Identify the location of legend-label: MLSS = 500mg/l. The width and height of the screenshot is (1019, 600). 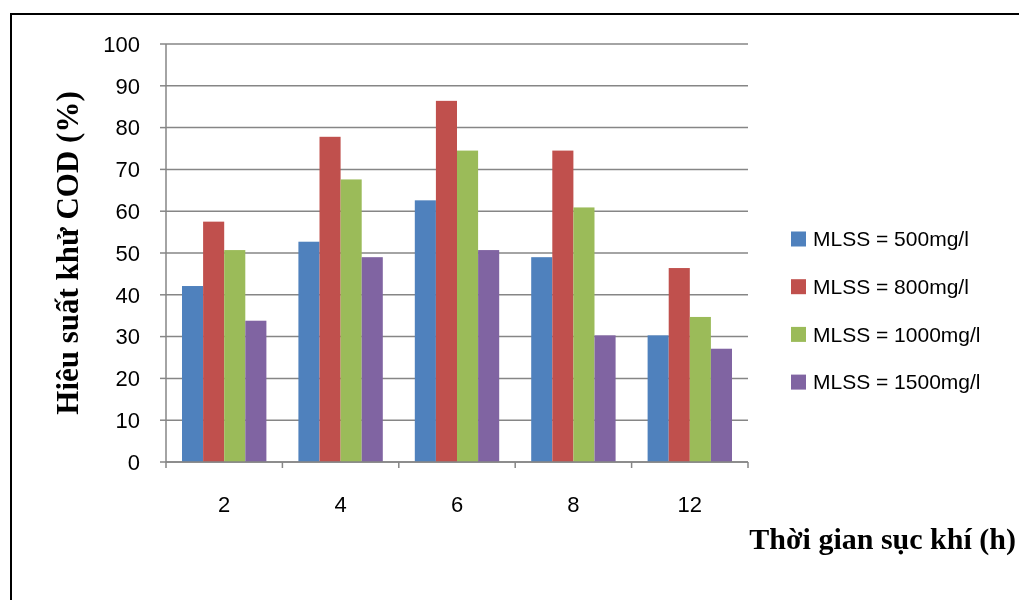
(891, 239).